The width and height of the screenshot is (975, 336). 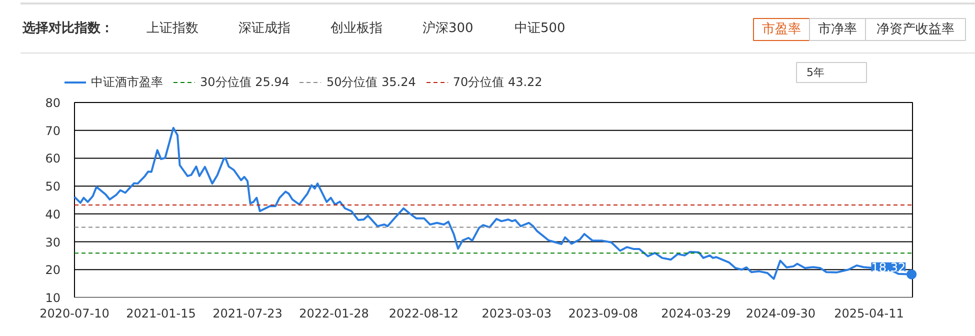 What do you see at coordinates (53, 298) in the screenshot?
I see `y-tick-label: 10` at bounding box center [53, 298].